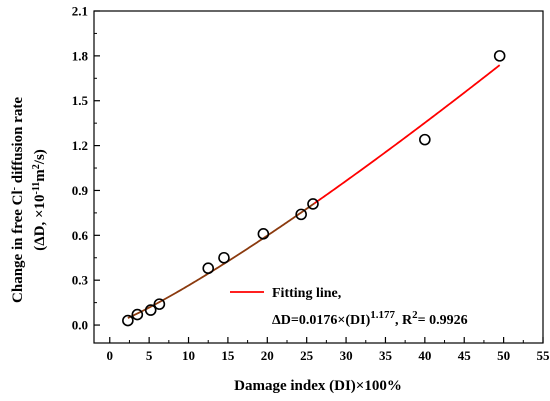 This screenshot has width=550, height=401. I want to click on y-axis-label-line1-sup: -, so click(14, 188).